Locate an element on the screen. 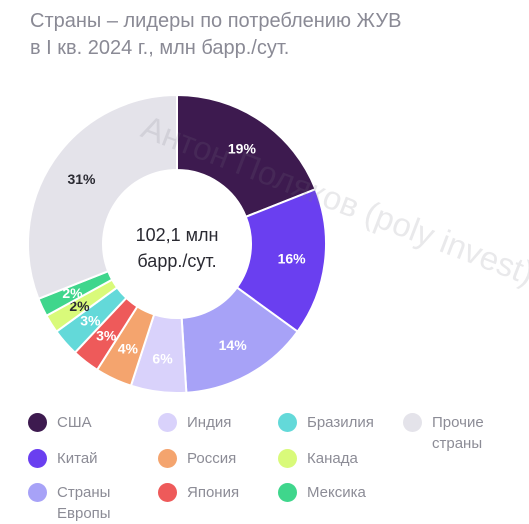 Image resolution: width=529 pixels, height=524 pixels. legend-label-9: Прочие страны is located at coordinates (458, 433).